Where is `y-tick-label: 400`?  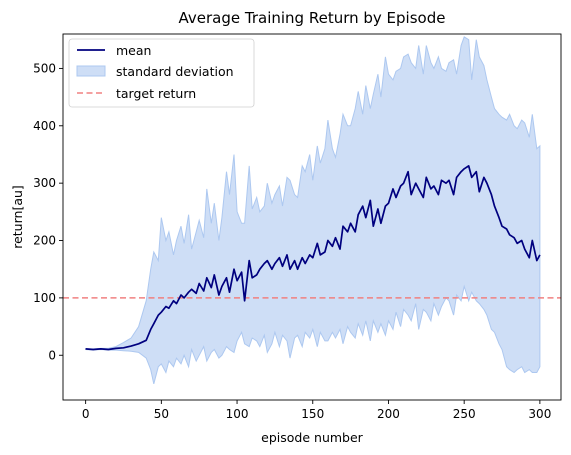
y-tick-label: 400 is located at coordinates (44, 126).